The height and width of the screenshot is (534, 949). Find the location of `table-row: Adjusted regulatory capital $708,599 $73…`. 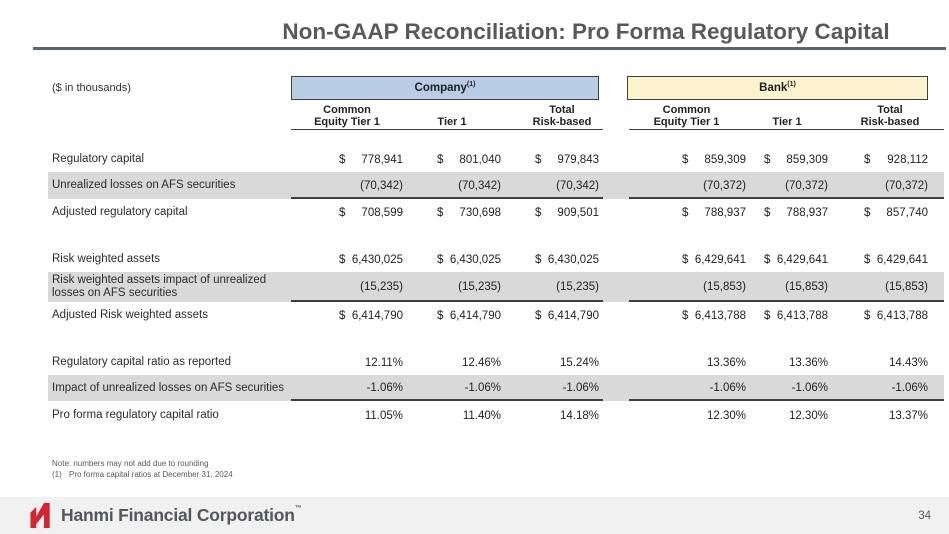

table-row: Adjusted regulatory capital $708,599 $73… is located at coordinates (496, 212).